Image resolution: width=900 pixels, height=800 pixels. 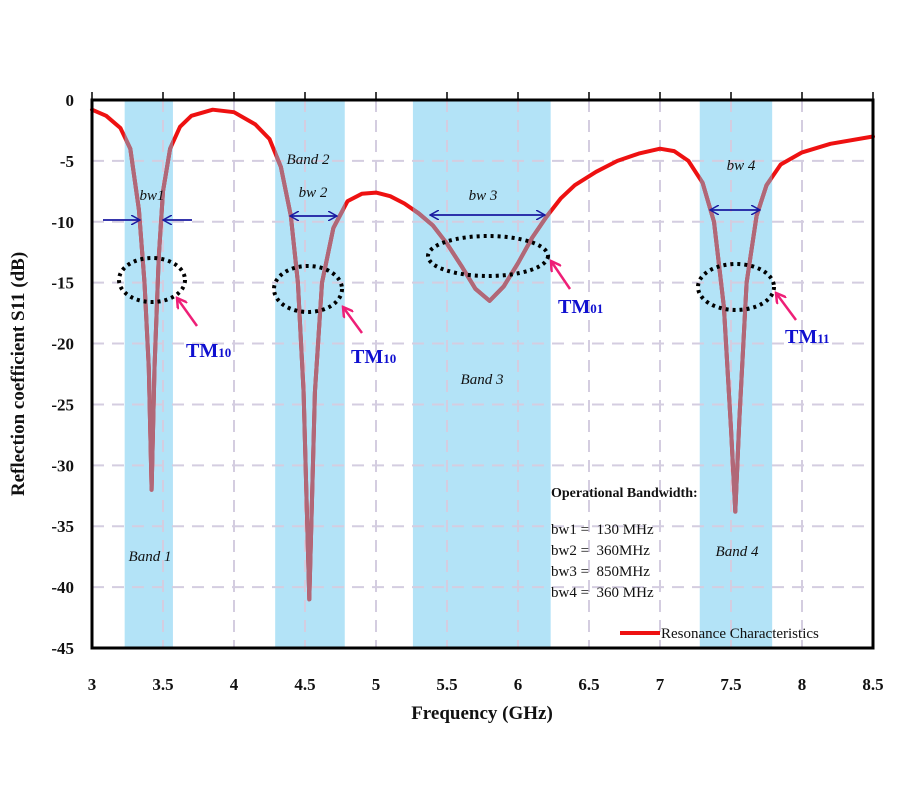 What do you see at coordinates (234, 684) in the screenshot?
I see `x-tick-label: 4` at bounding box center [234, 684].